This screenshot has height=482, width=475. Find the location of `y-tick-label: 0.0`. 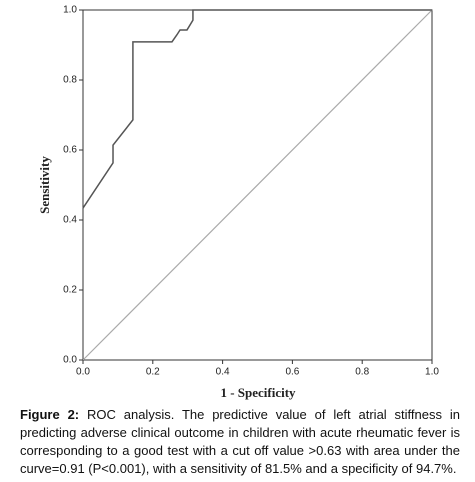

y-tick-label: 0.0 is located at coordinates (70, 360).